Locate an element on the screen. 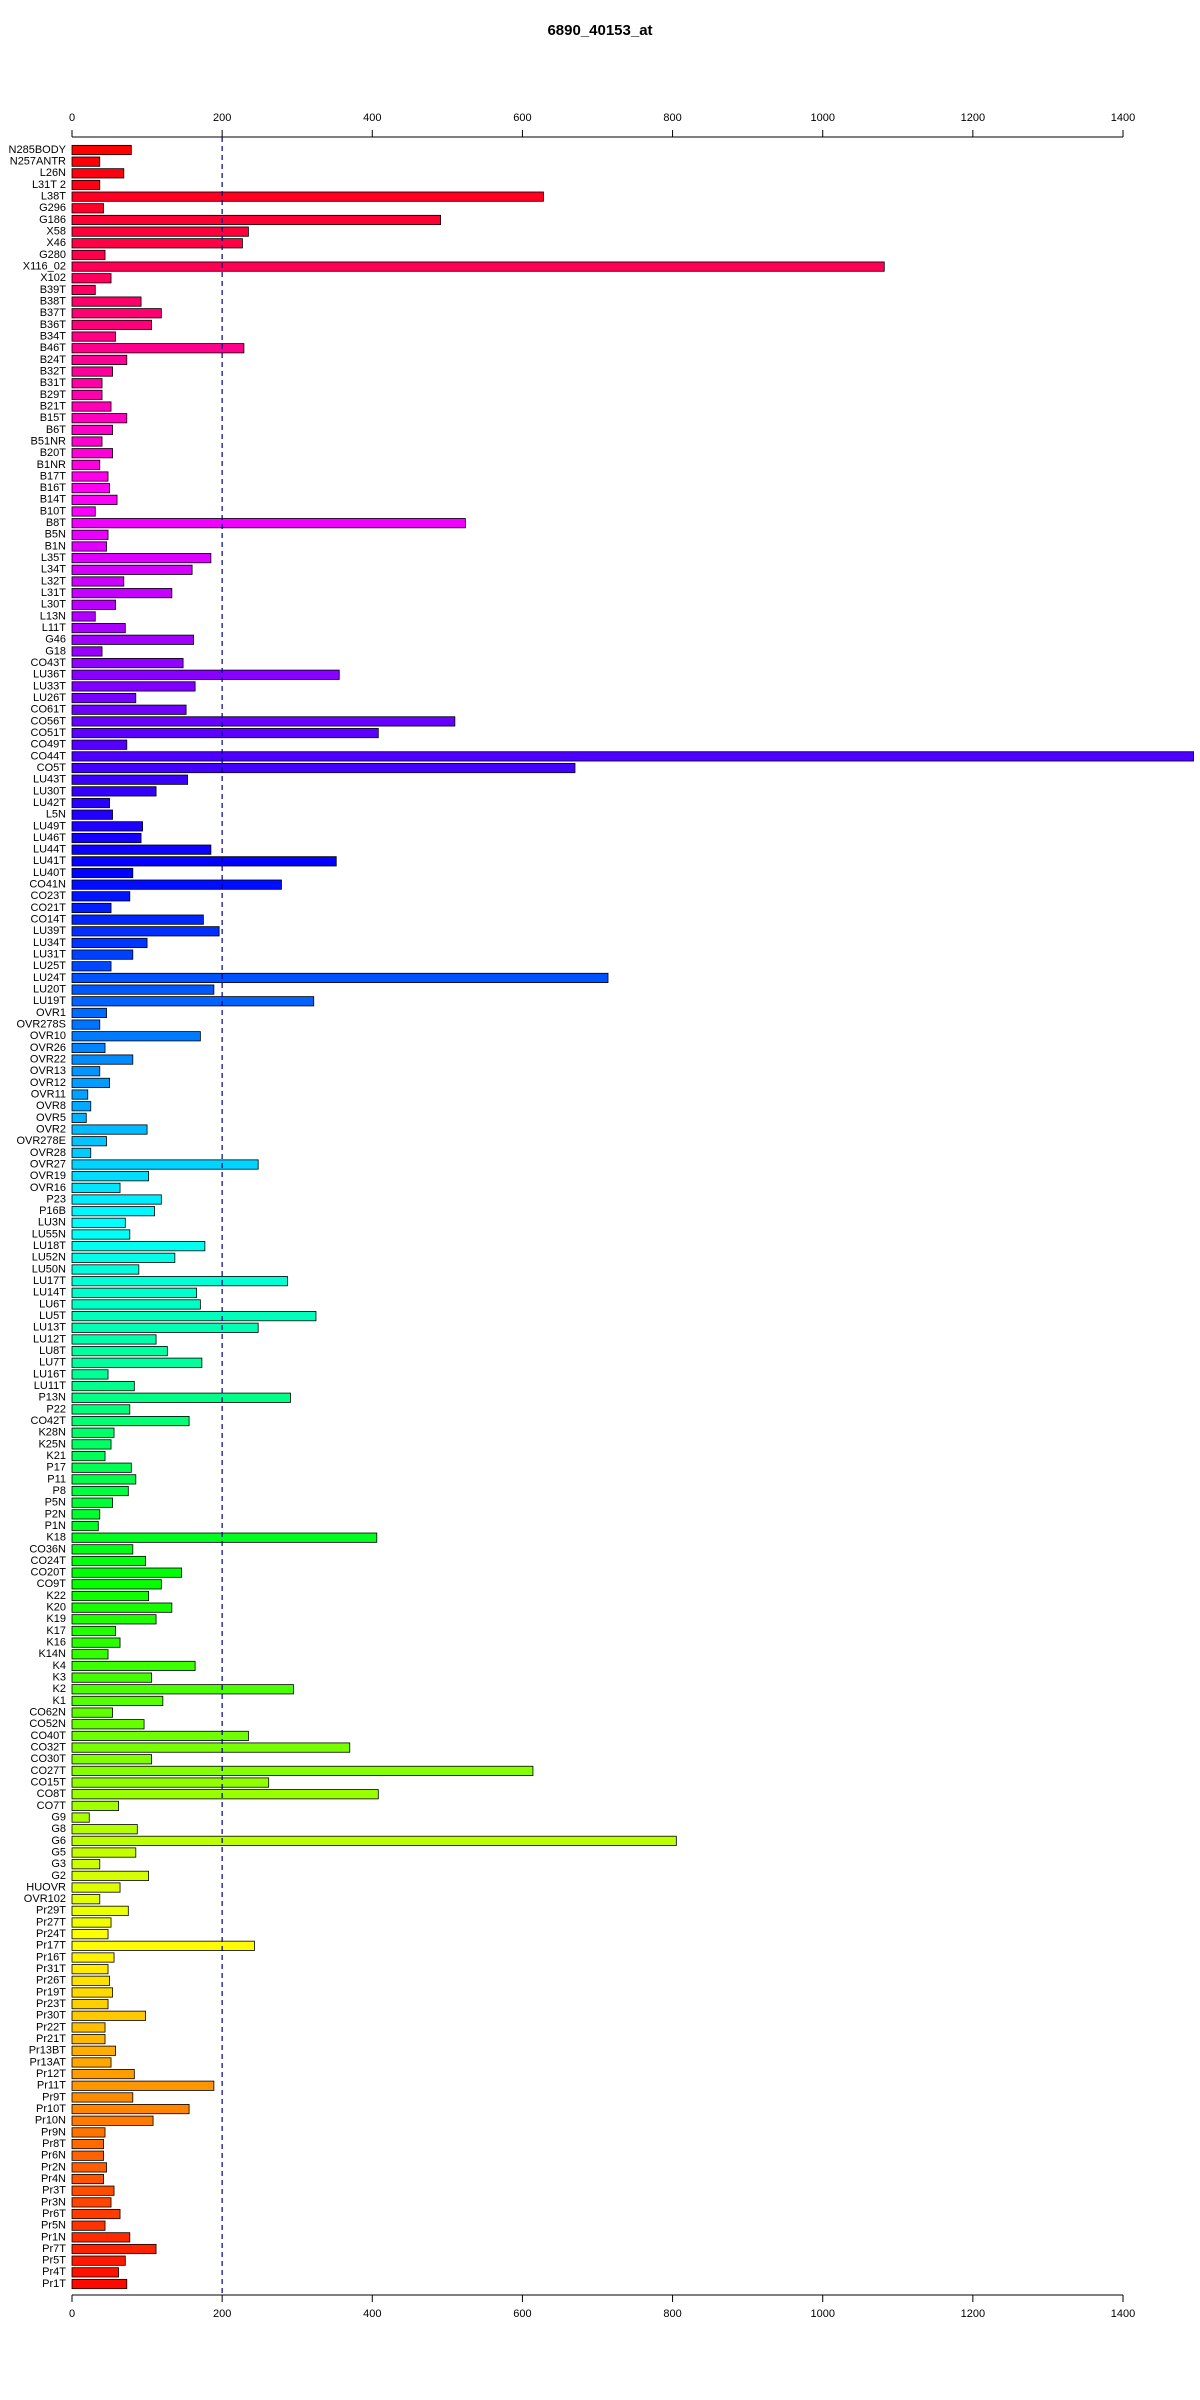 This screenshot has height=2400, width=1200. y-tick-label: LU20T is located at coordinates (49, 990).